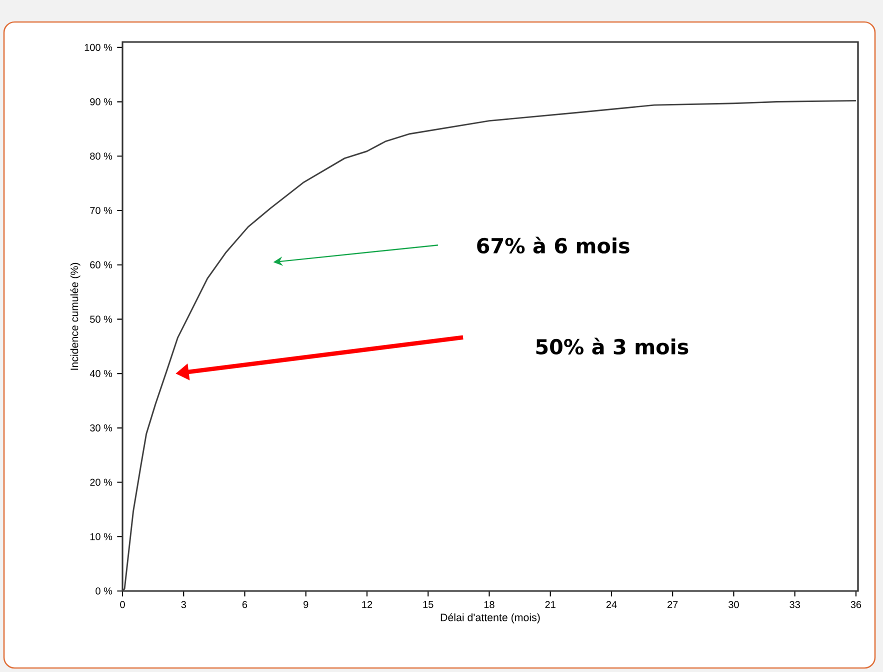 Image resolution: width=883 pixels, height=672 pixels. Describe the element at coordinates (367, 604) in the screenshot. I see `x-tick-label: 12` at that location.